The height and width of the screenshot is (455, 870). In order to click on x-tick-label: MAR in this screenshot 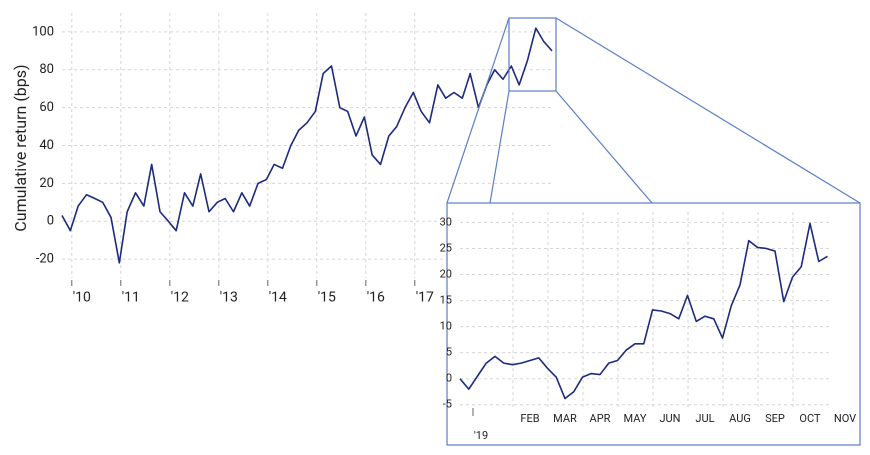, I will do `click(565, 418)`.